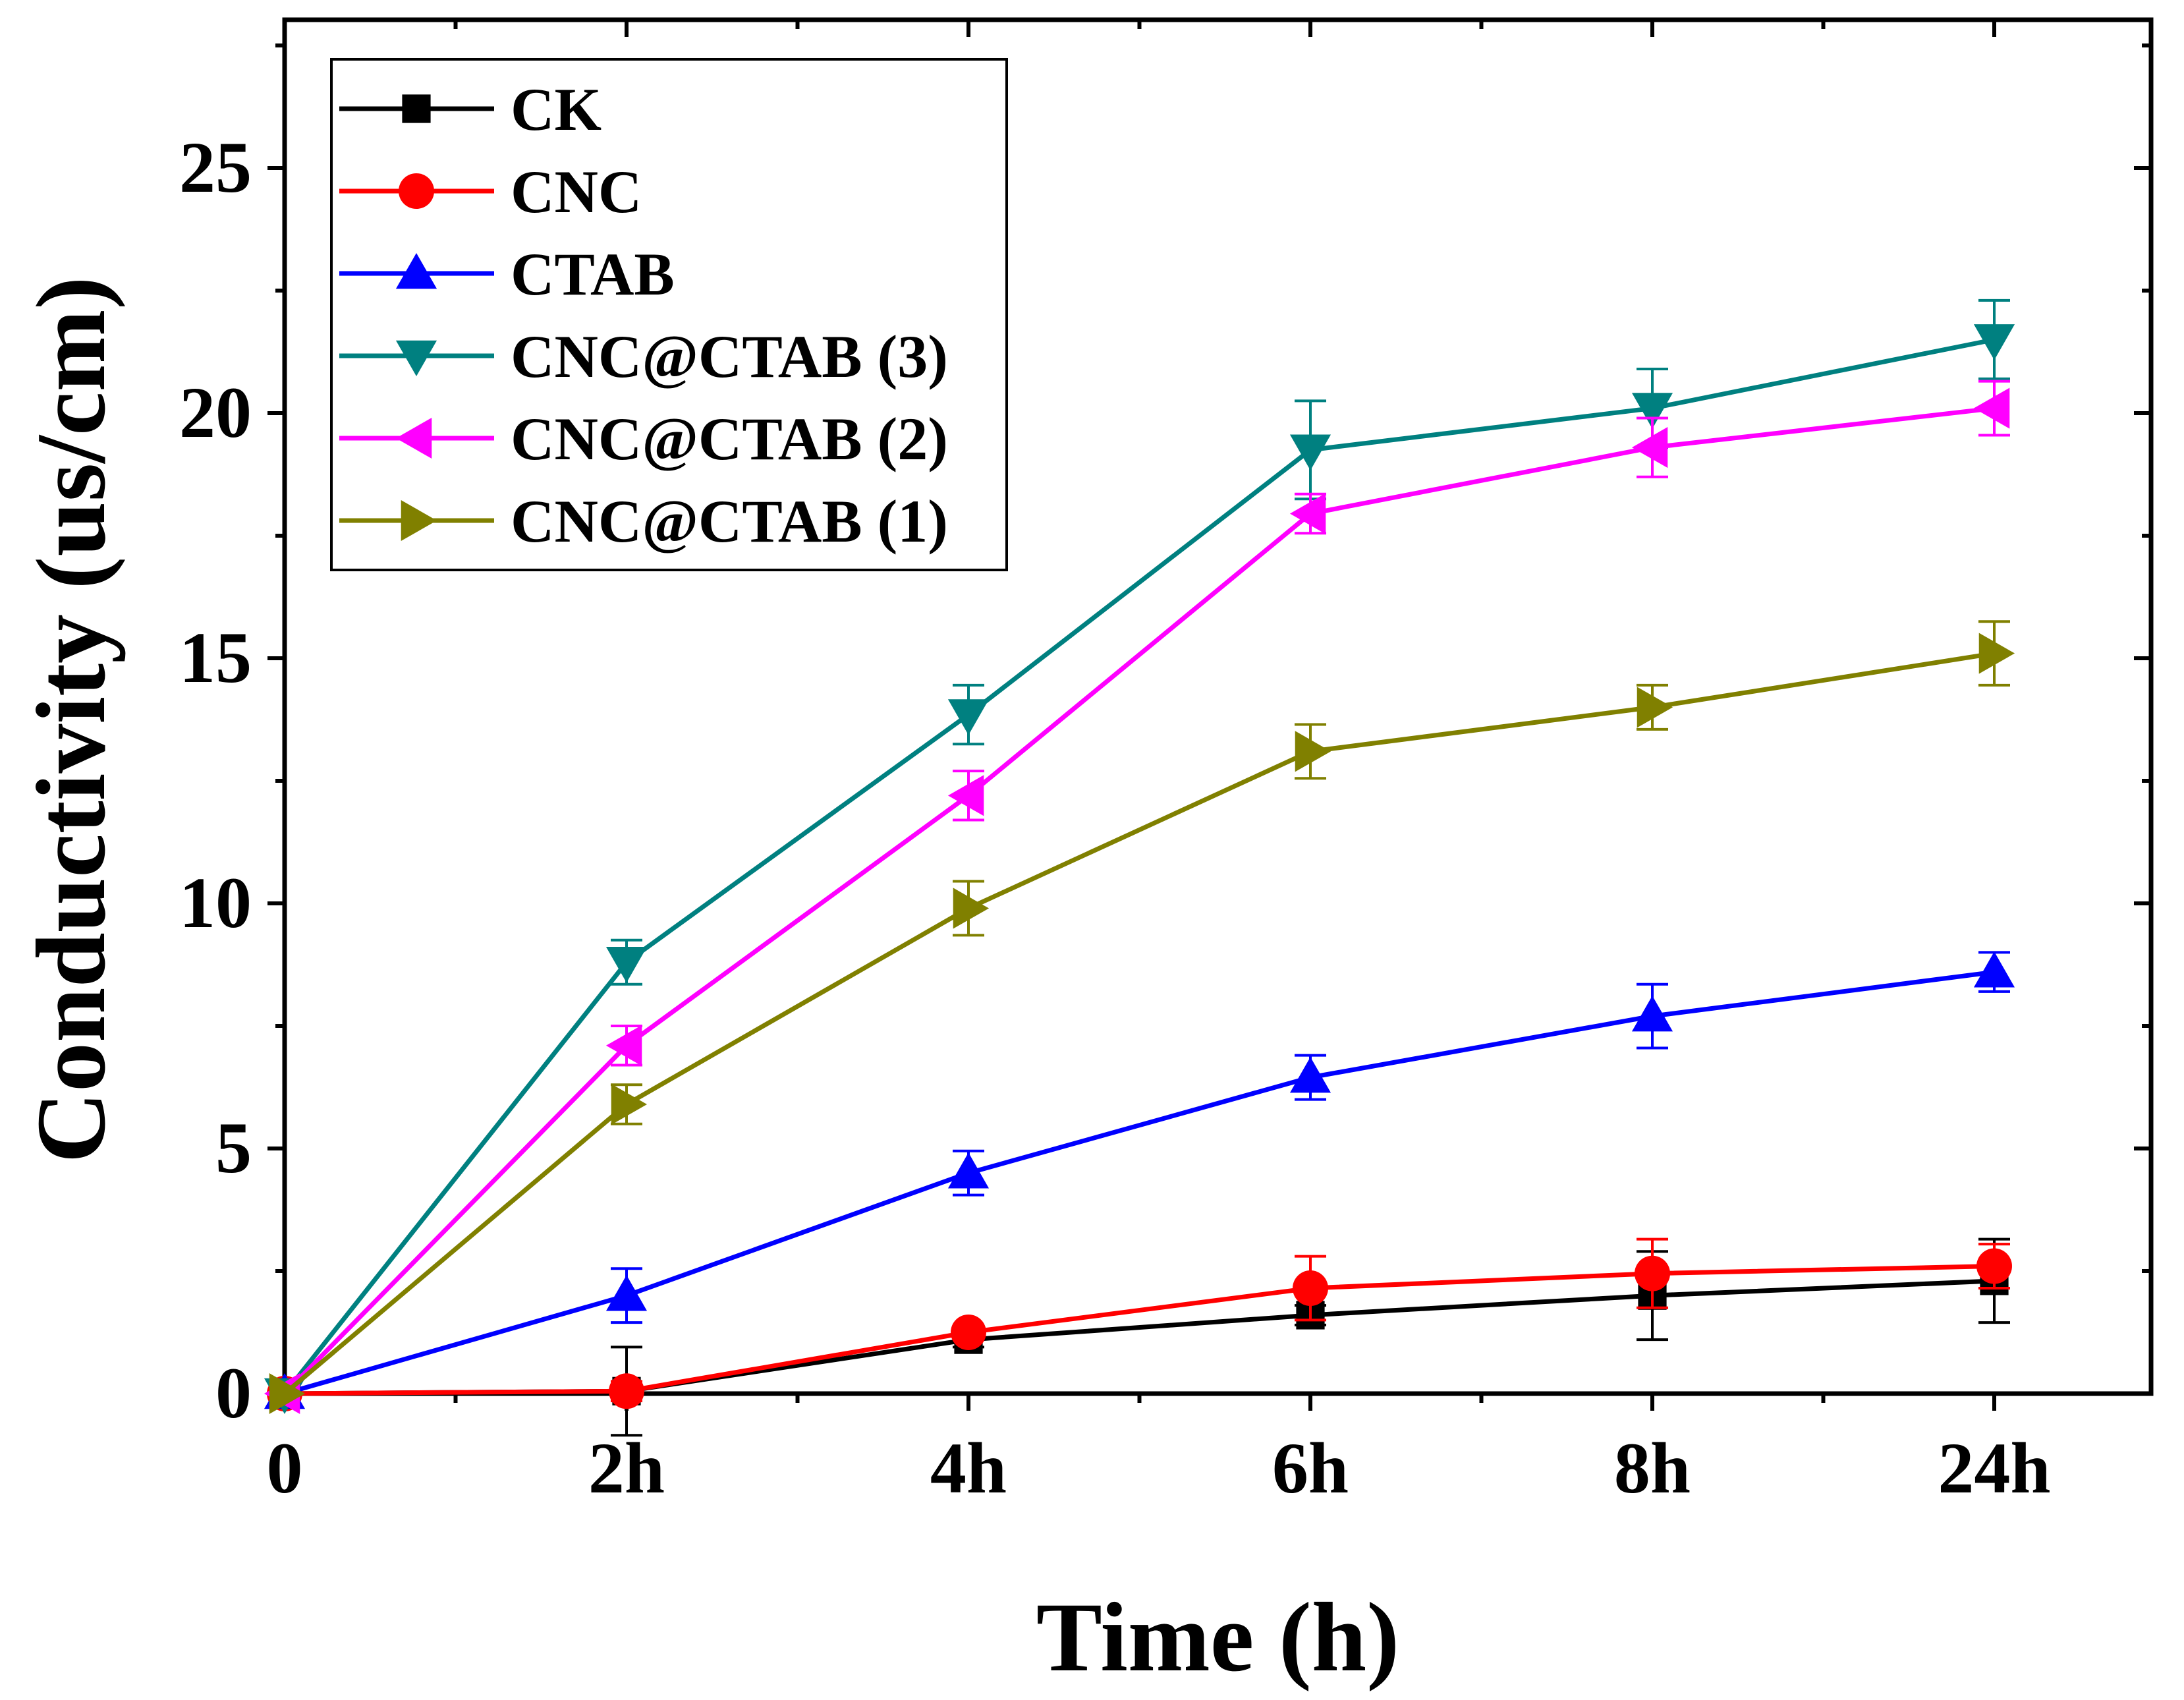 The image size is (2184, 1700). I want to click on legend-item: CNC@CTAB (3), so click(643, 356).